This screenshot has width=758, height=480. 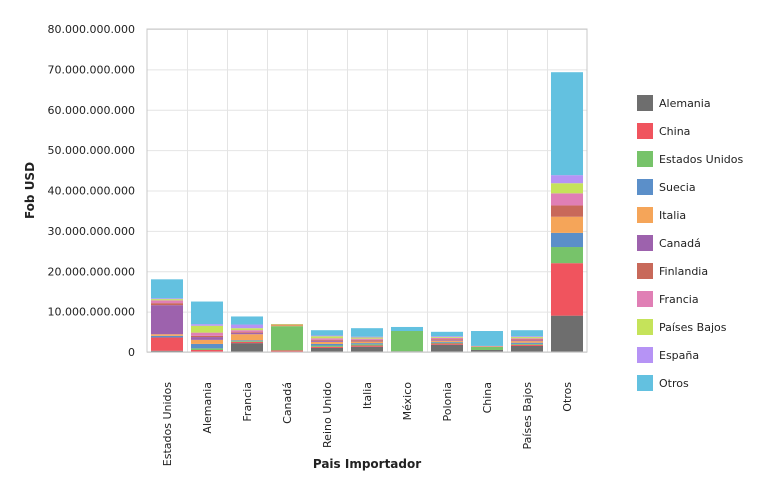 I want to click on legend-label: China, so click(x=674, y=131).